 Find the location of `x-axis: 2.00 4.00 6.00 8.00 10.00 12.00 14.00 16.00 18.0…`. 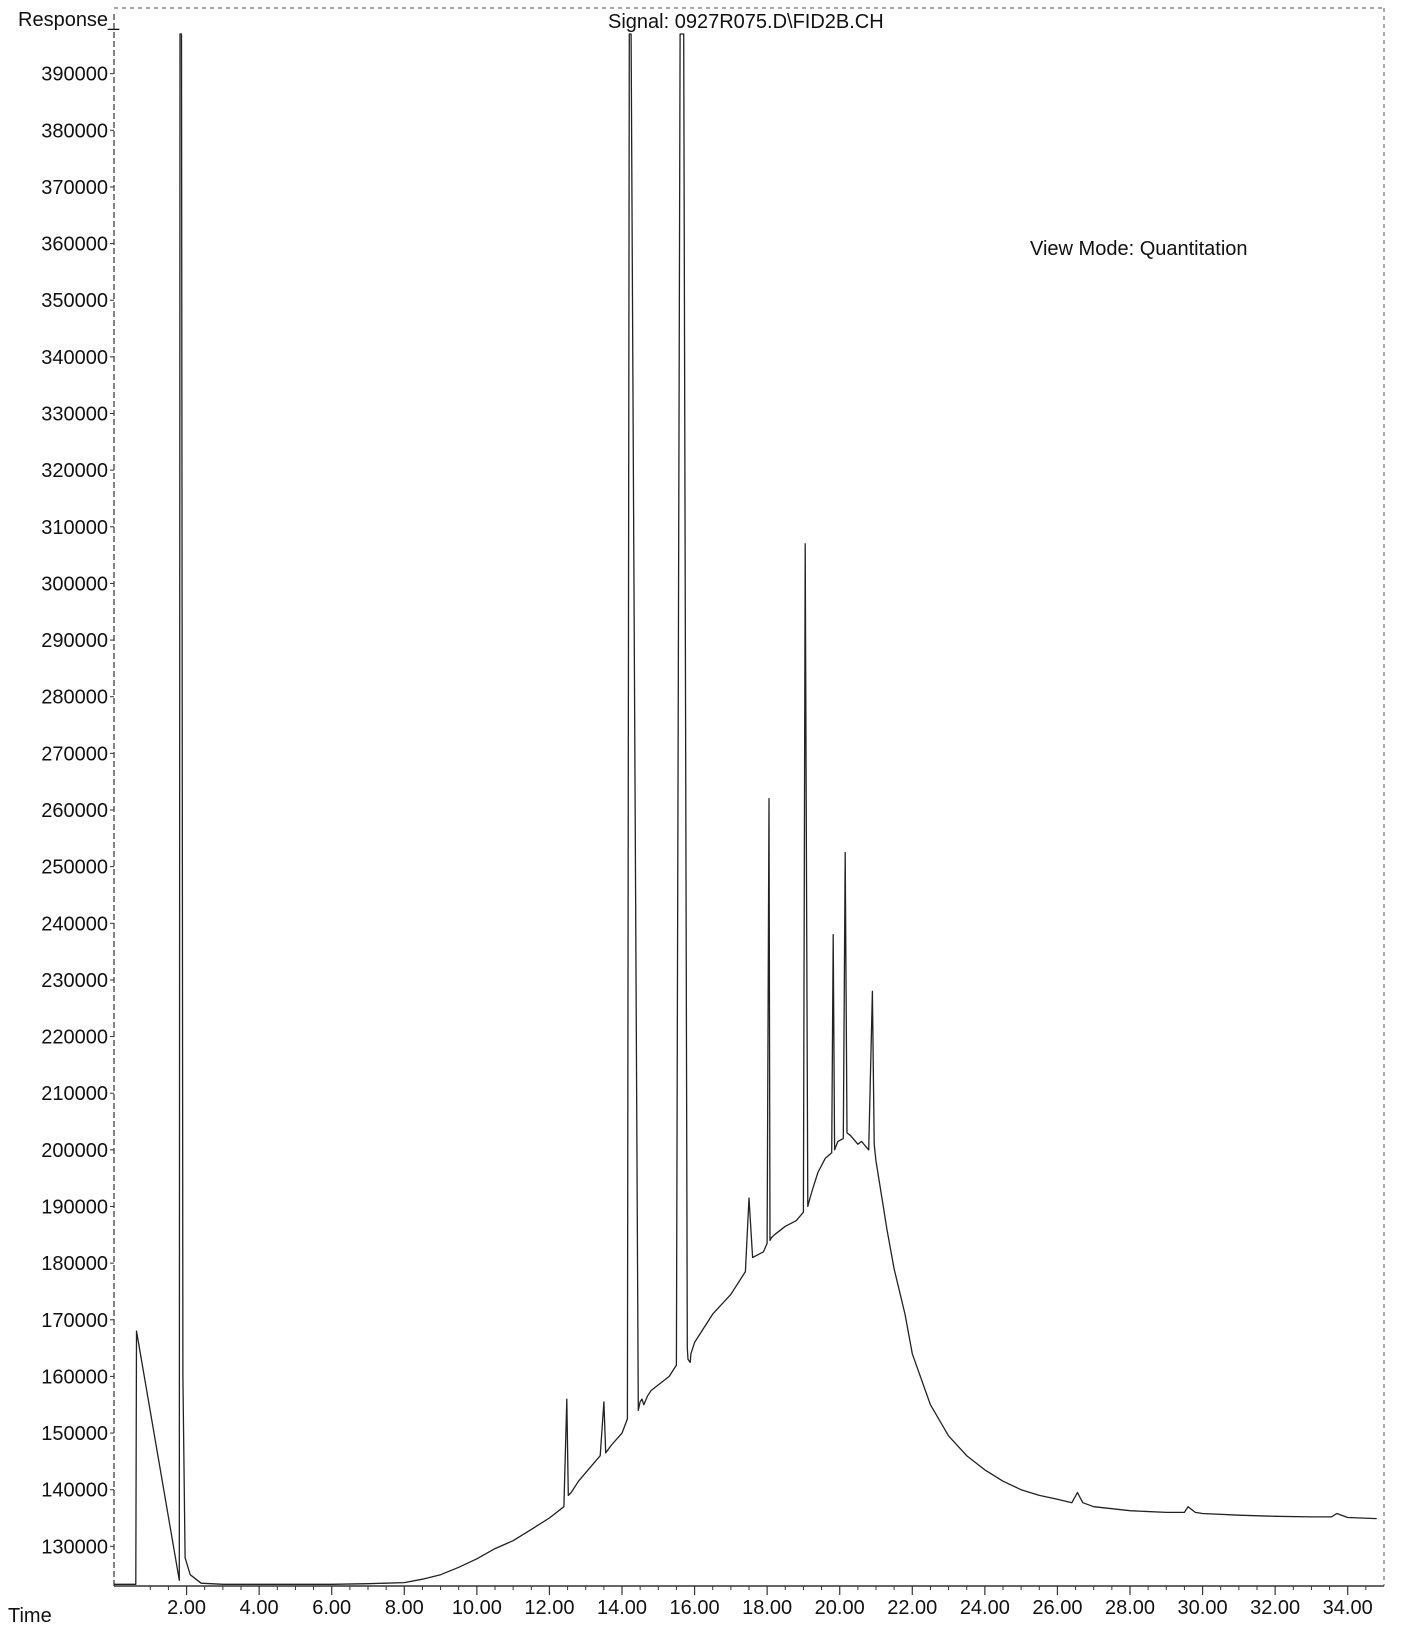

x-axis: 2.00 4.00 6.00 8.00 10.00 12.00 14.00 16.00 18.0… is located at coordinates (761, 1602).